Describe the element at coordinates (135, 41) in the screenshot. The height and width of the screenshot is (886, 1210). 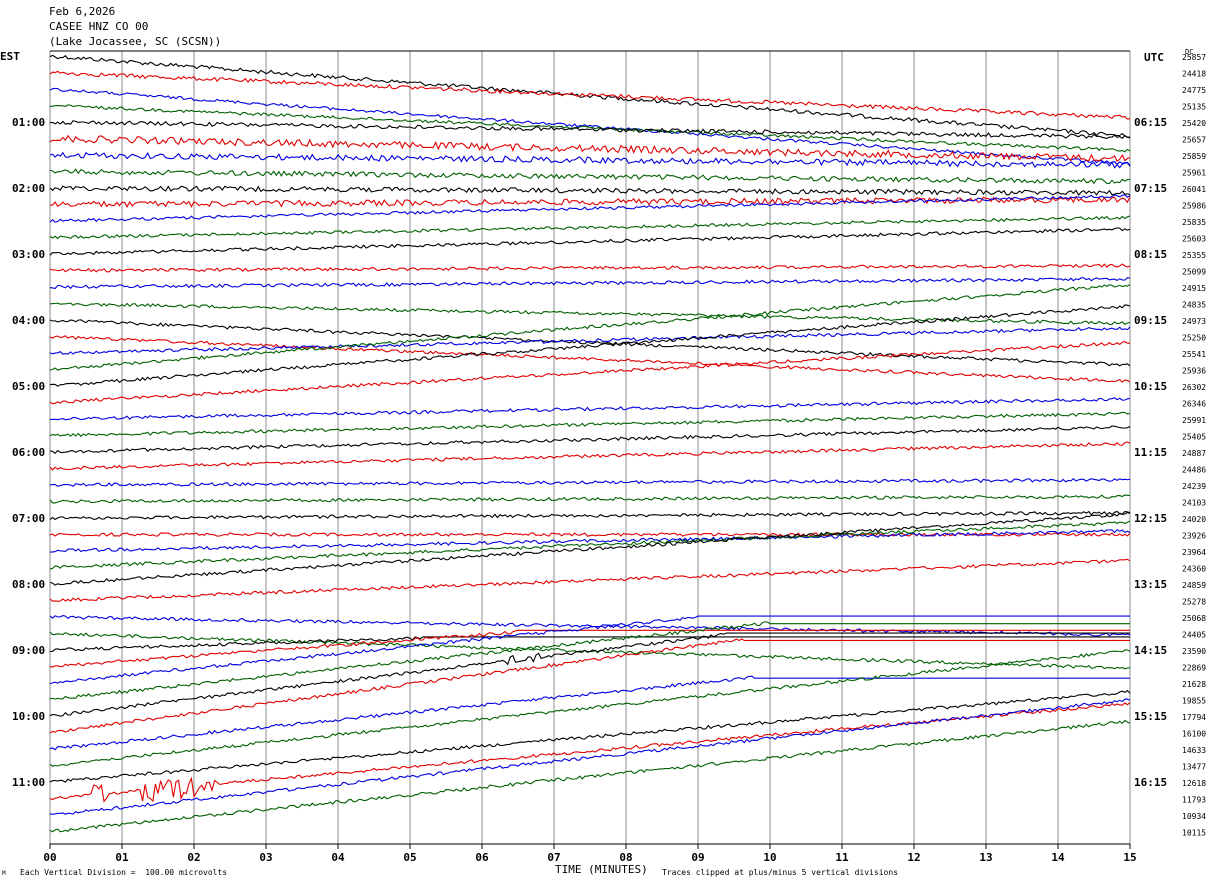
I see `location-label: (Lake Jocassee, SC (SCSN))` at that location.